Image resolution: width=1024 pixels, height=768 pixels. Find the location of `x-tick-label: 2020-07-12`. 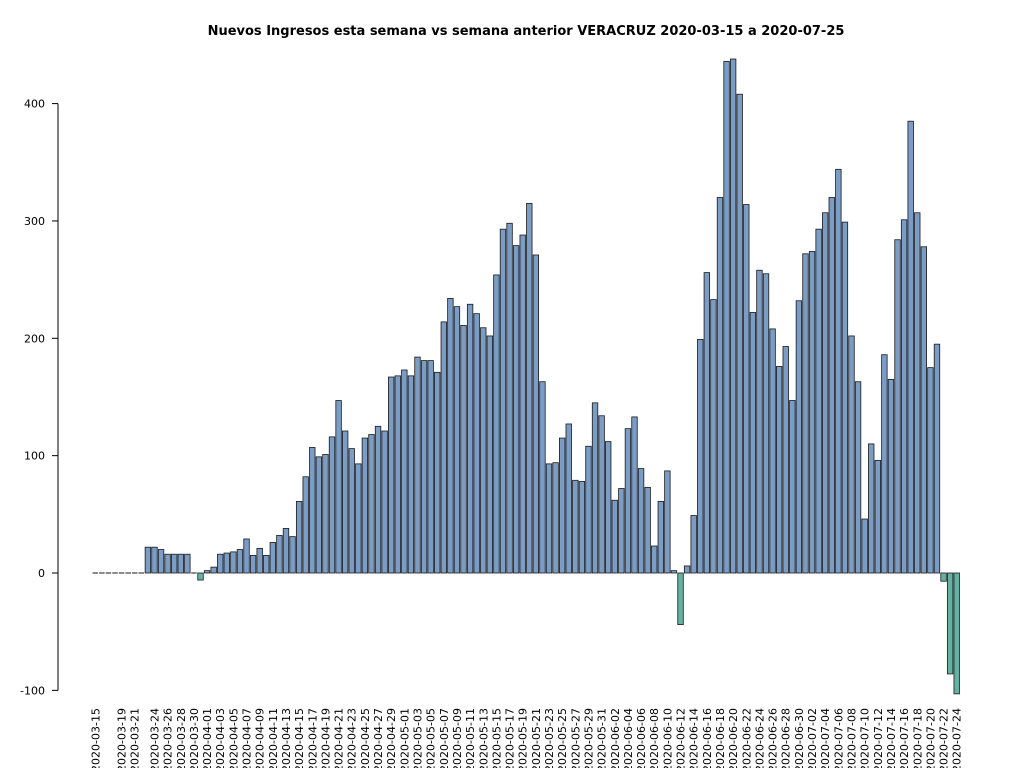

x-tick-label: 2020-07-12 is located at coordinates (878, 738).